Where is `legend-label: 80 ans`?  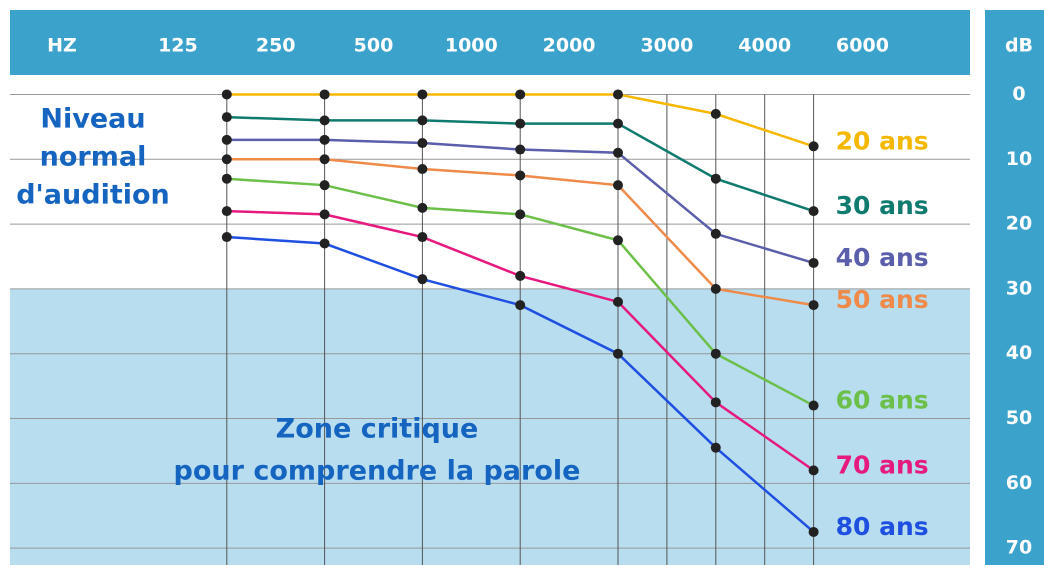 legend-label: 80 ans is located at coordinates (882, 526).